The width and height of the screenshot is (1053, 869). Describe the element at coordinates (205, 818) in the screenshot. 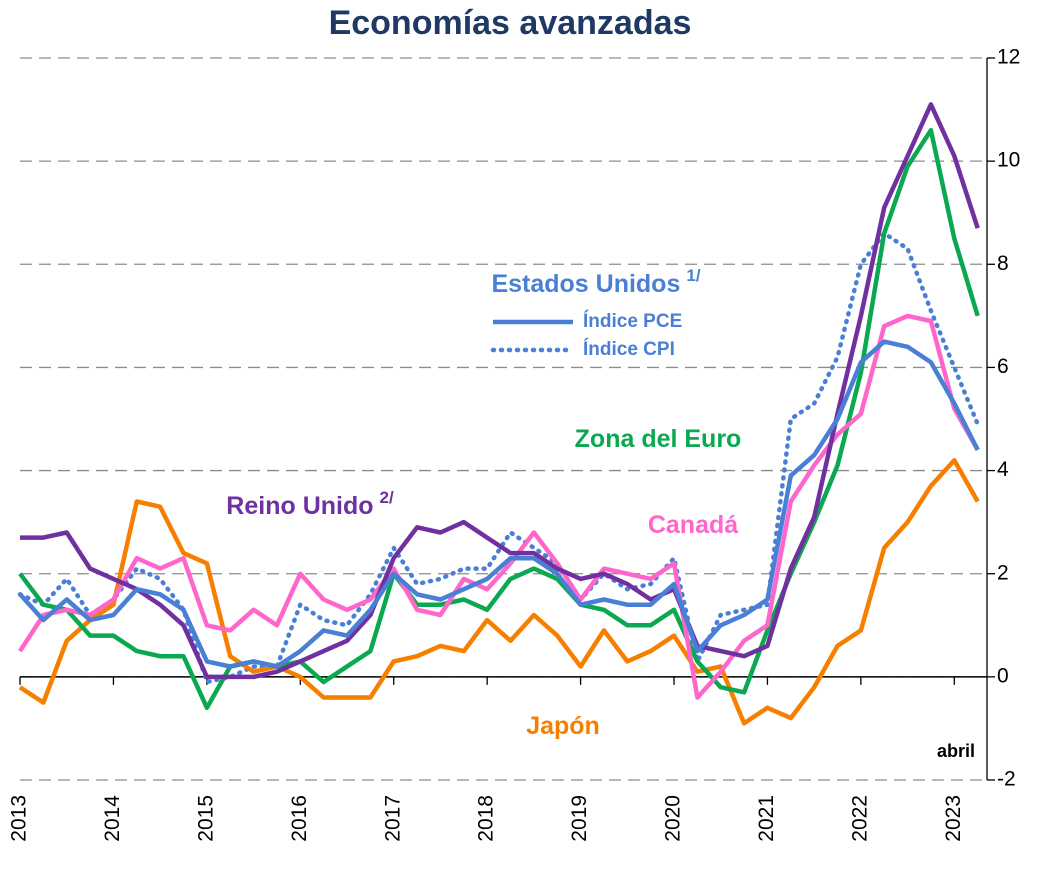

I see `x-tick-label: 2015` at that location.